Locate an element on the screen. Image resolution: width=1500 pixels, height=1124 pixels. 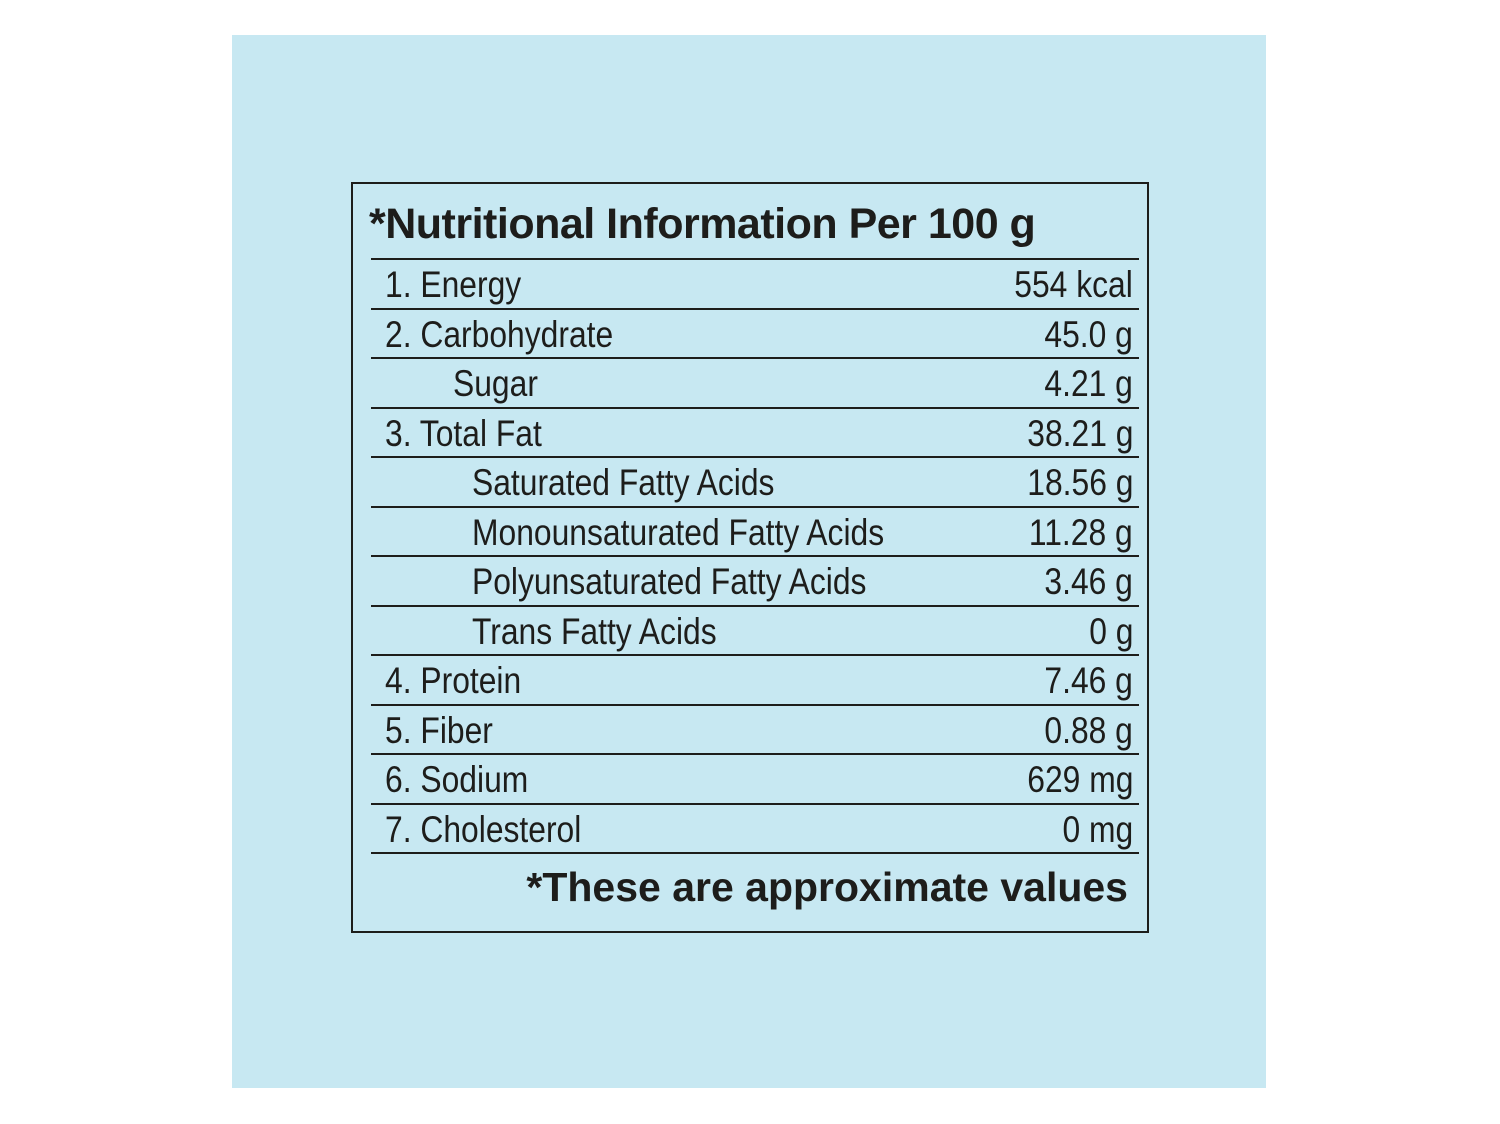
nutrient-value: 38.21 g is located at coordinates (1079, 433).